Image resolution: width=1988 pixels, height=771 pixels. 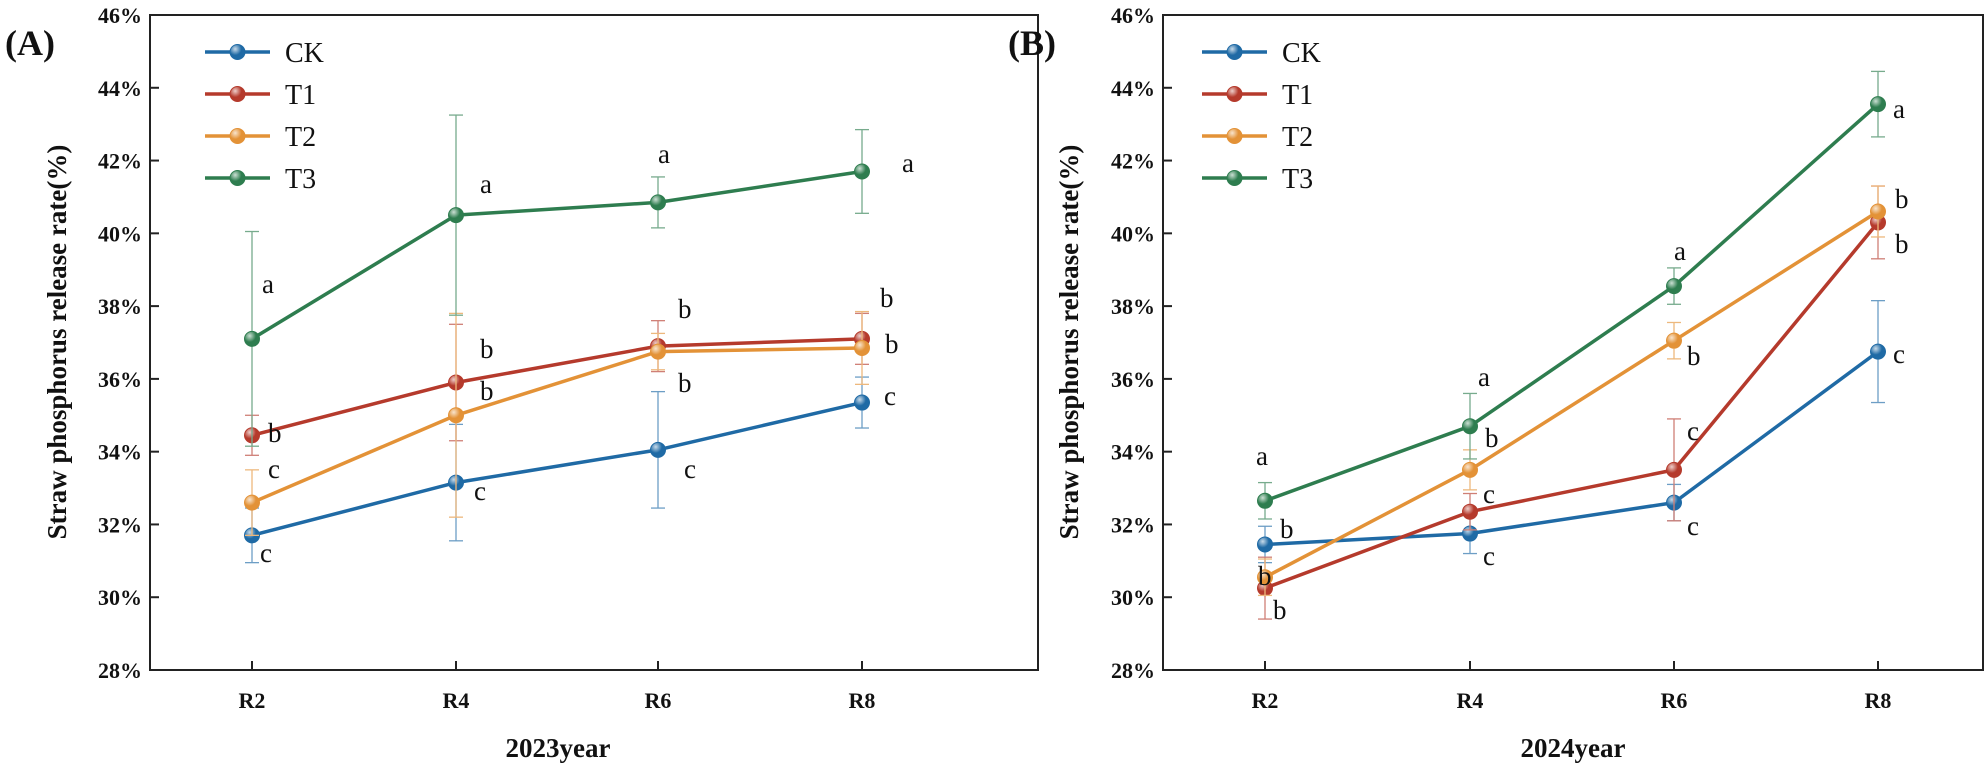 I want to click on panel-label: (B), so click(x=1032, y=43).